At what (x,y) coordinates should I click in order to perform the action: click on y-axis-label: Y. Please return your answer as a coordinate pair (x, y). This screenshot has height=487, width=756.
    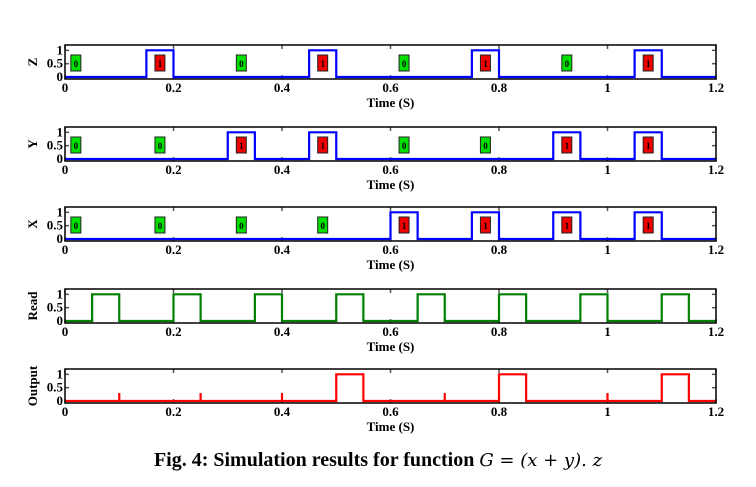
    Looking at the image, I should click on (32, 144).